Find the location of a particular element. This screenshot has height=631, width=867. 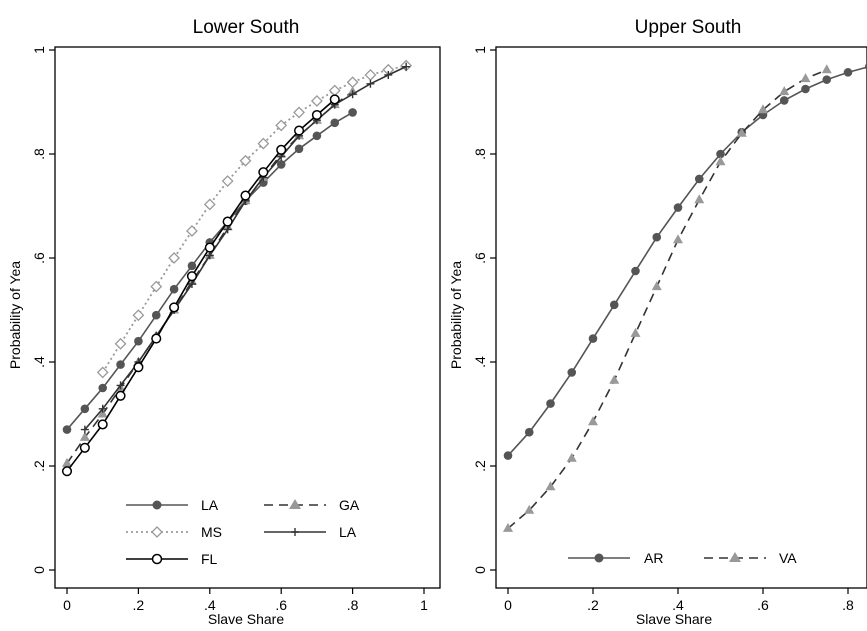

x-tick-label: 0 is located at coordinates (508, 605).